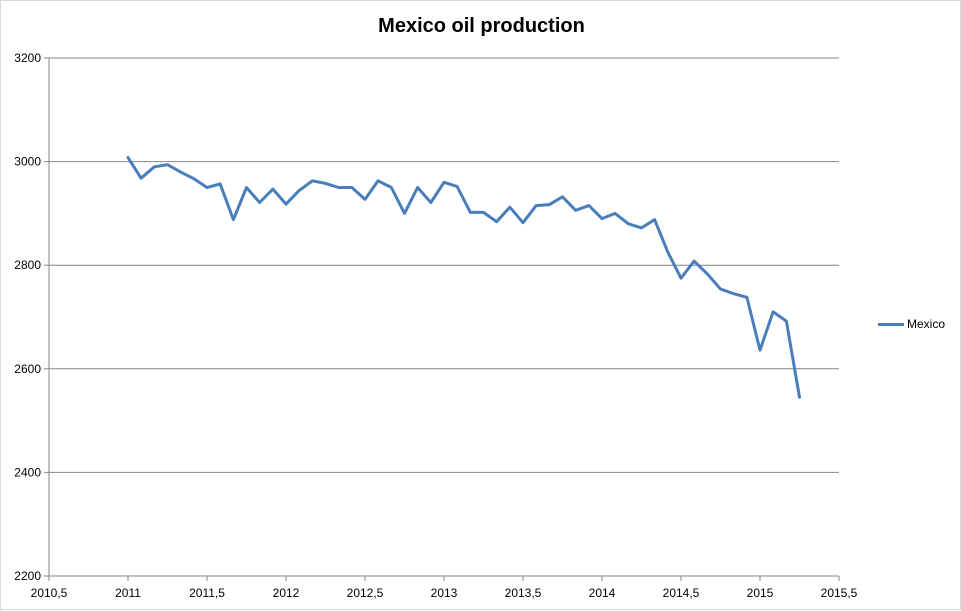  I want to click on x-tick-label: 2010,5, so click(49, 593).